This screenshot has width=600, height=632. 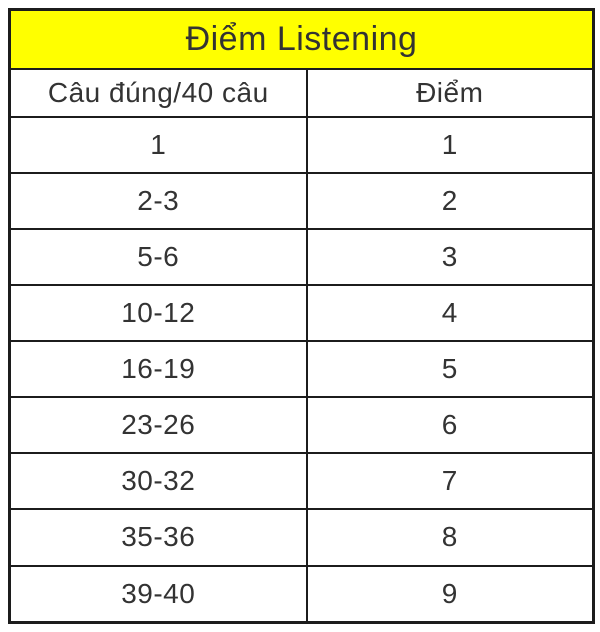 What do you see at coordinates (158, 145) in the screenshot?
I see `correct-answers-cell: 1` at bounding box center [158, 145].